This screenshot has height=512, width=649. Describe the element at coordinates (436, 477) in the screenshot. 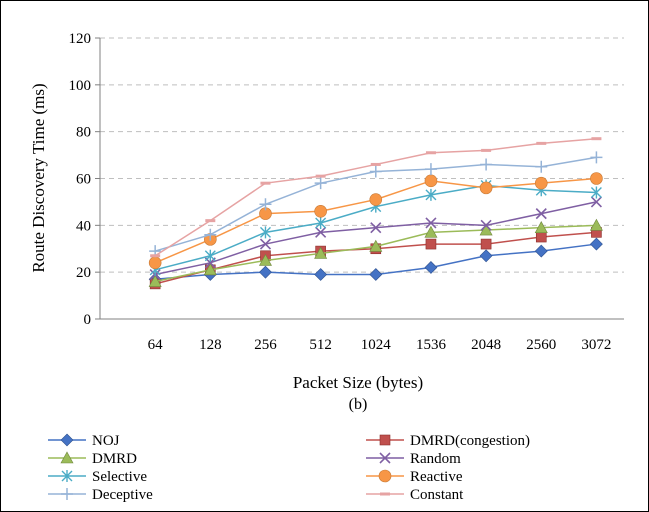

I see `legend-label: Reactive` at that location.